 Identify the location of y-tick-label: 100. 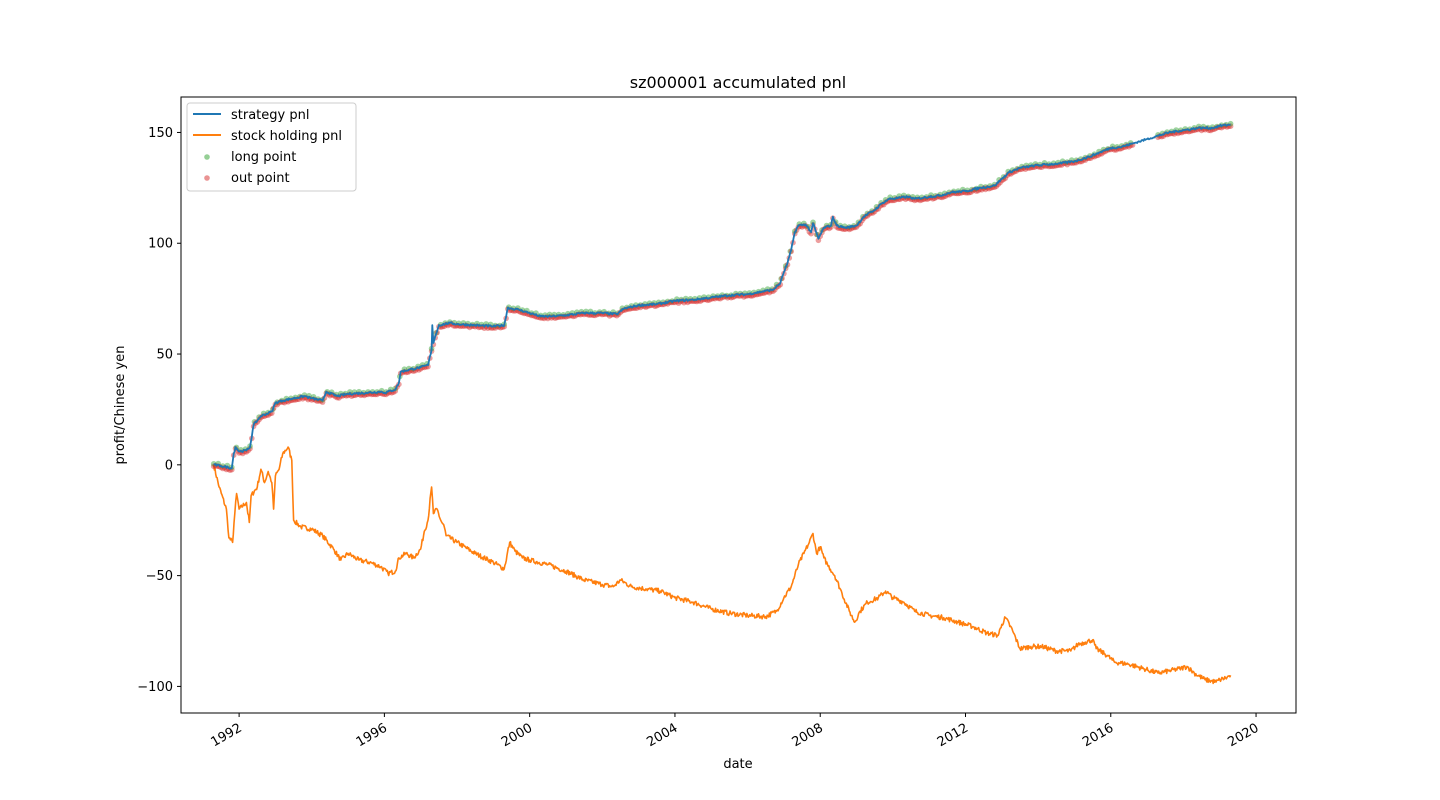
(160, 244).